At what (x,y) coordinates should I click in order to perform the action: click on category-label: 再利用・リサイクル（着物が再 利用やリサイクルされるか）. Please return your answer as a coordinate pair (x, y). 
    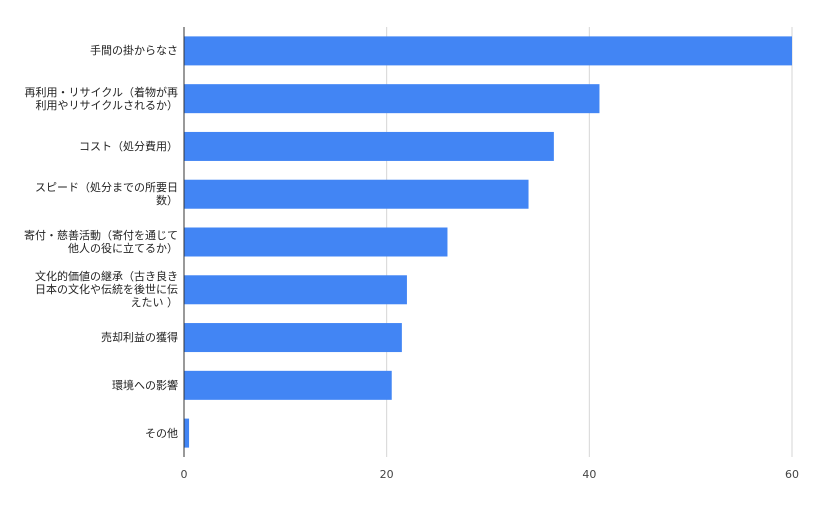
    Looking at the image, I should click on (101, 98).